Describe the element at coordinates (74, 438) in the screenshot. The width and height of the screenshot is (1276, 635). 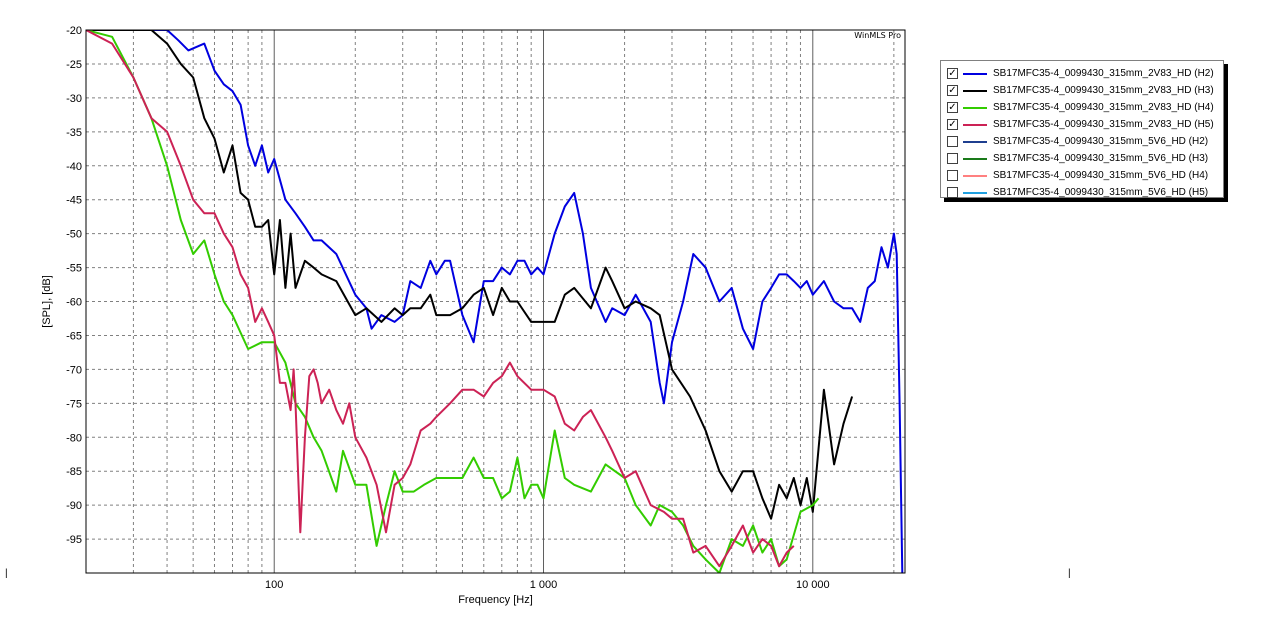
I see `y-tick-label: -80` at that location.